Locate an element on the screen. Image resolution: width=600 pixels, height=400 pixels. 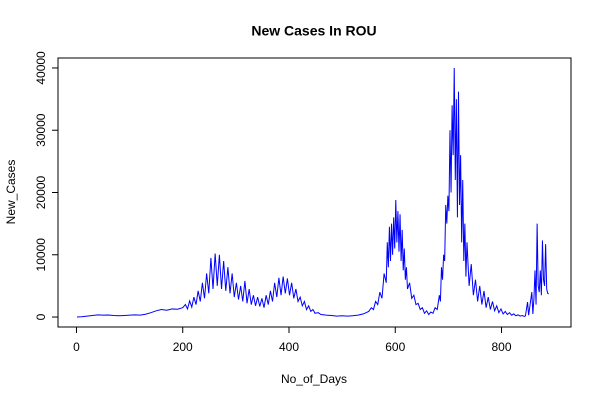
x-tick-label: 200 is located at coordinates (183, 347).